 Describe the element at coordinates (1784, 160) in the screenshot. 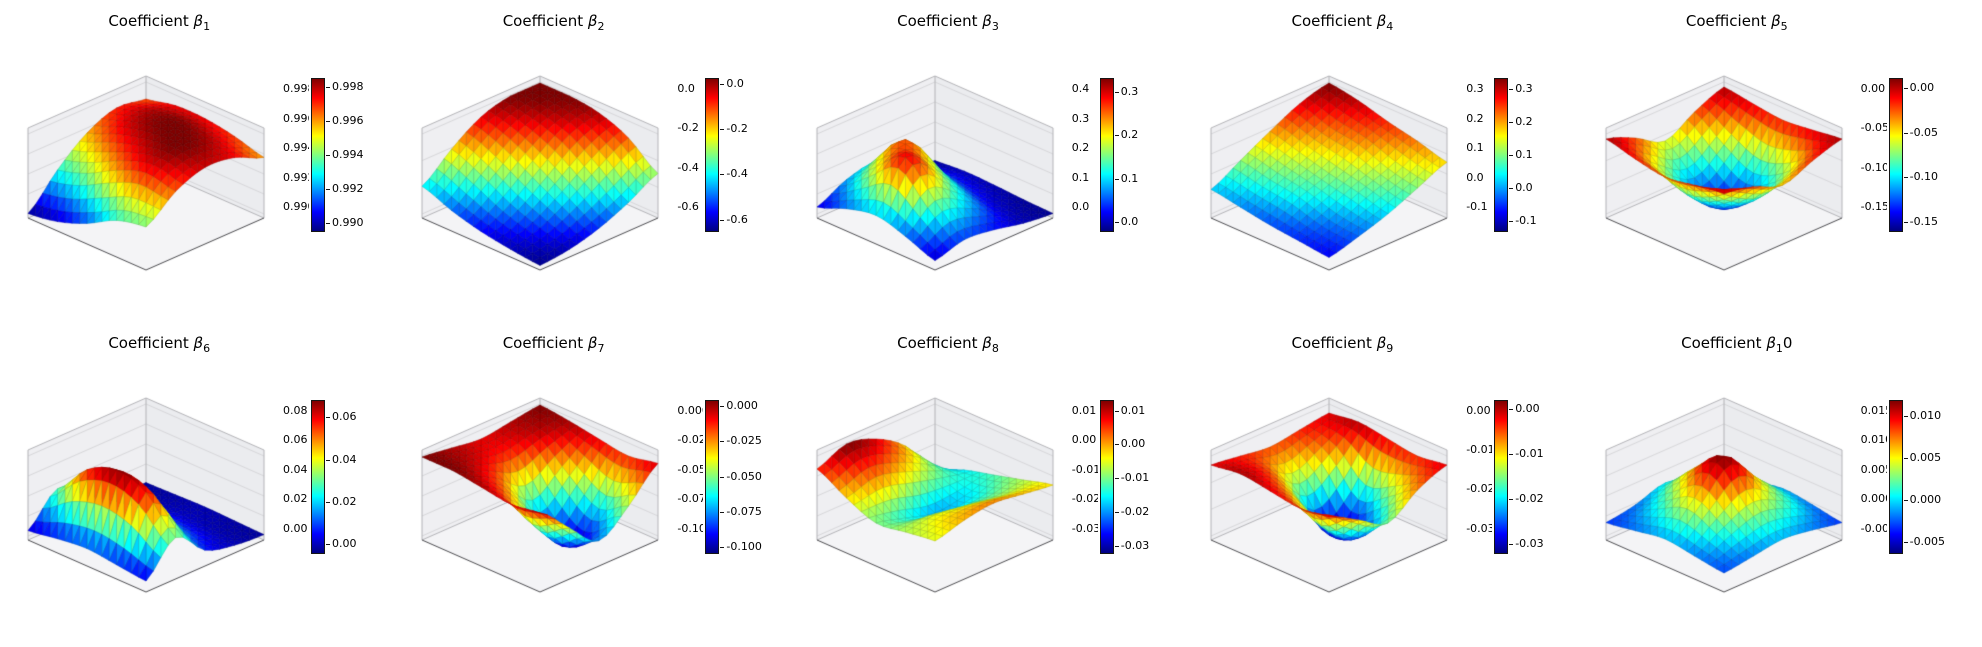

I see `plot-body: 0.00 -0.05 -0.10 -0.15 0.00 -0.05 -0.10 -0.15` at that location.